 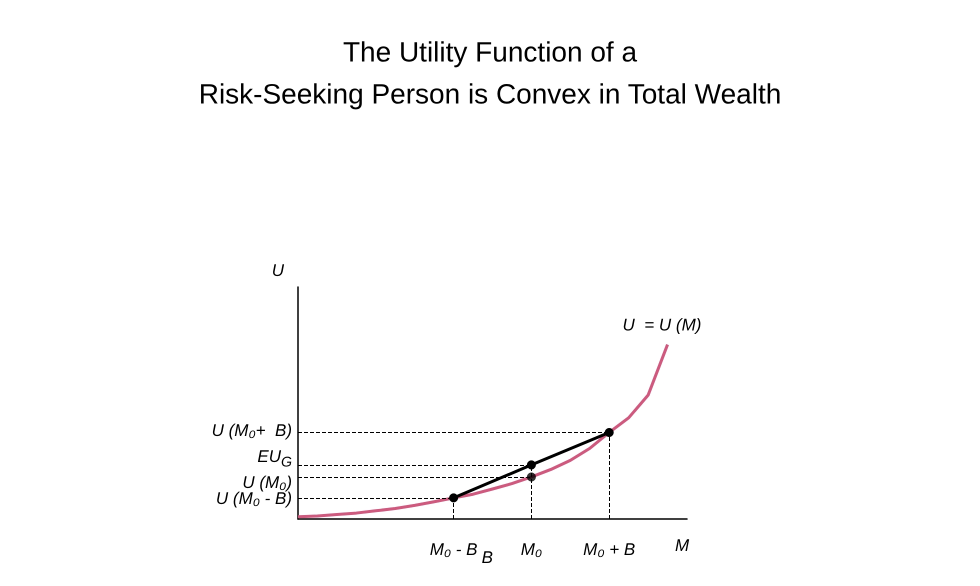 I want to click on ref-line-label: U (M₀+ B), so click(x=252, y=431).